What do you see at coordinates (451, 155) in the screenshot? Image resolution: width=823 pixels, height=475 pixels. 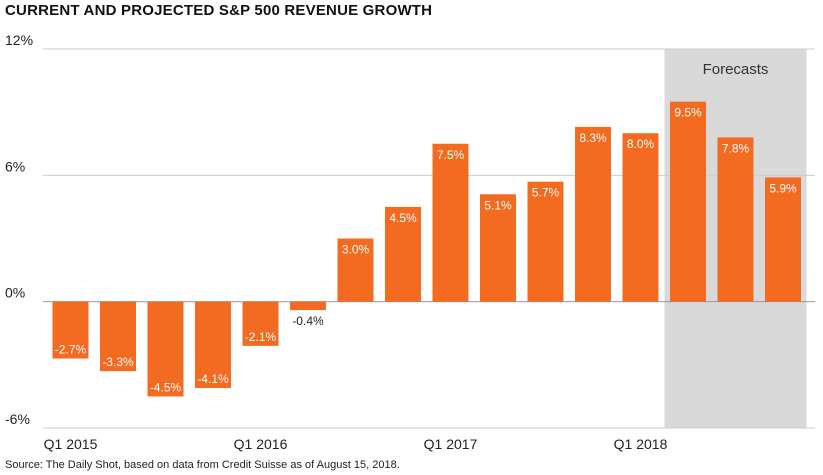 I see `bar-value-label: 7.5%` at bounding box center [451, 155].